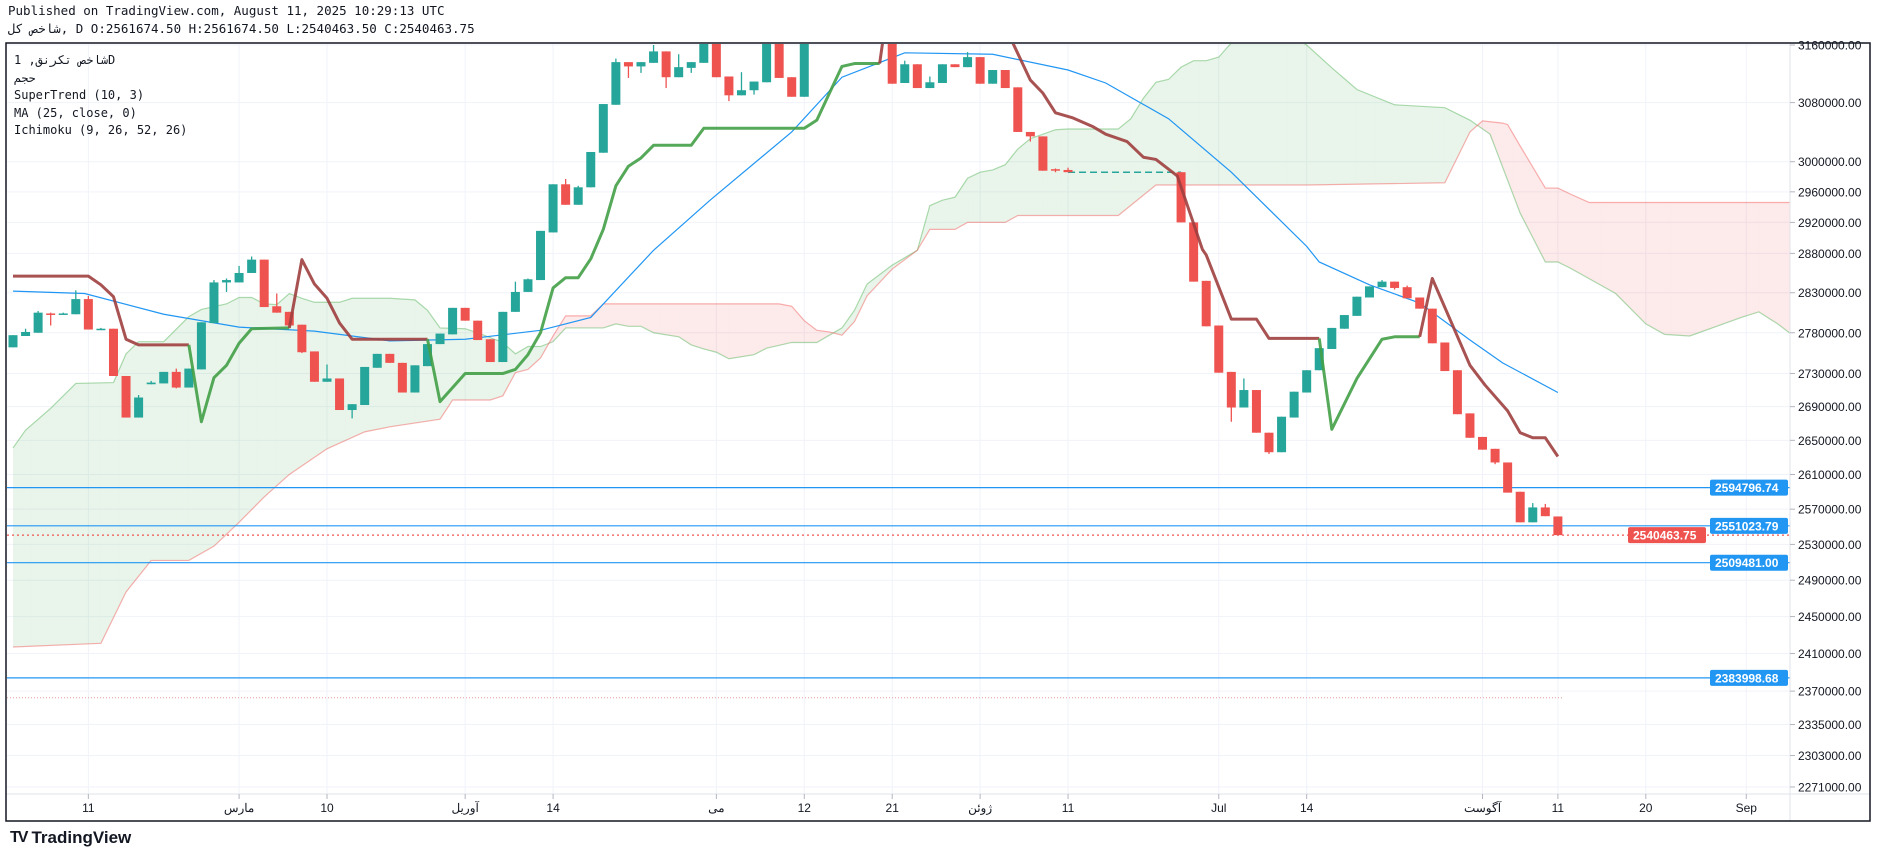 This screenshot has height=858, width=1878. Describe the element at coordinates (75, 112) in the screenshot. I see `legend-ma: MA (25, close, 0)` at that location.